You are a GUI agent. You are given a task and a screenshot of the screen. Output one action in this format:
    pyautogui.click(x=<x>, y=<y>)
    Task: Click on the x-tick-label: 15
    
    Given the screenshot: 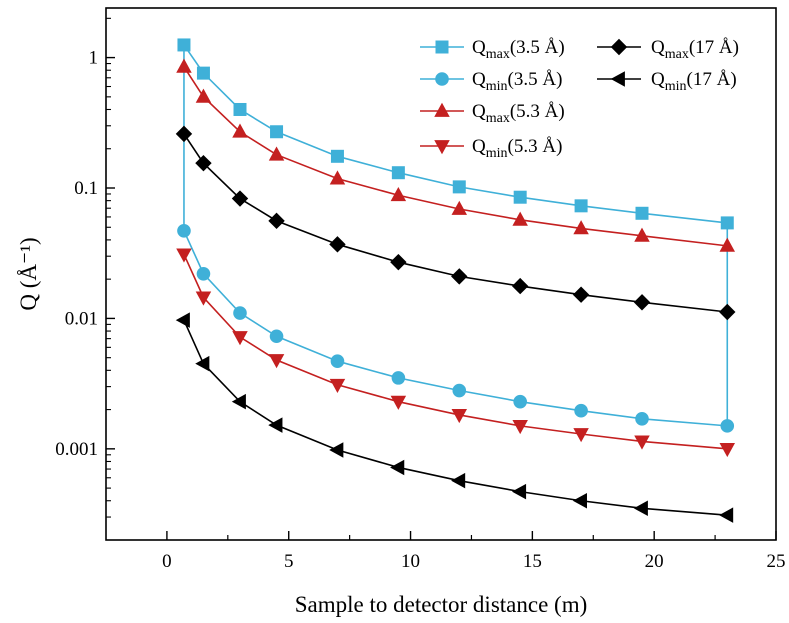 What is the action you would take?
    pyautogui.click(x=532, y=561)
    